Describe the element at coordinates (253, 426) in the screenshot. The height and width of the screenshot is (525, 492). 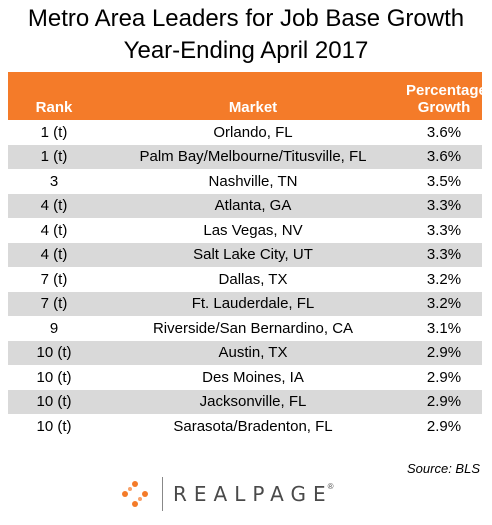
I see `market-cell: Sarasota/Bradenton, FL` at that location.